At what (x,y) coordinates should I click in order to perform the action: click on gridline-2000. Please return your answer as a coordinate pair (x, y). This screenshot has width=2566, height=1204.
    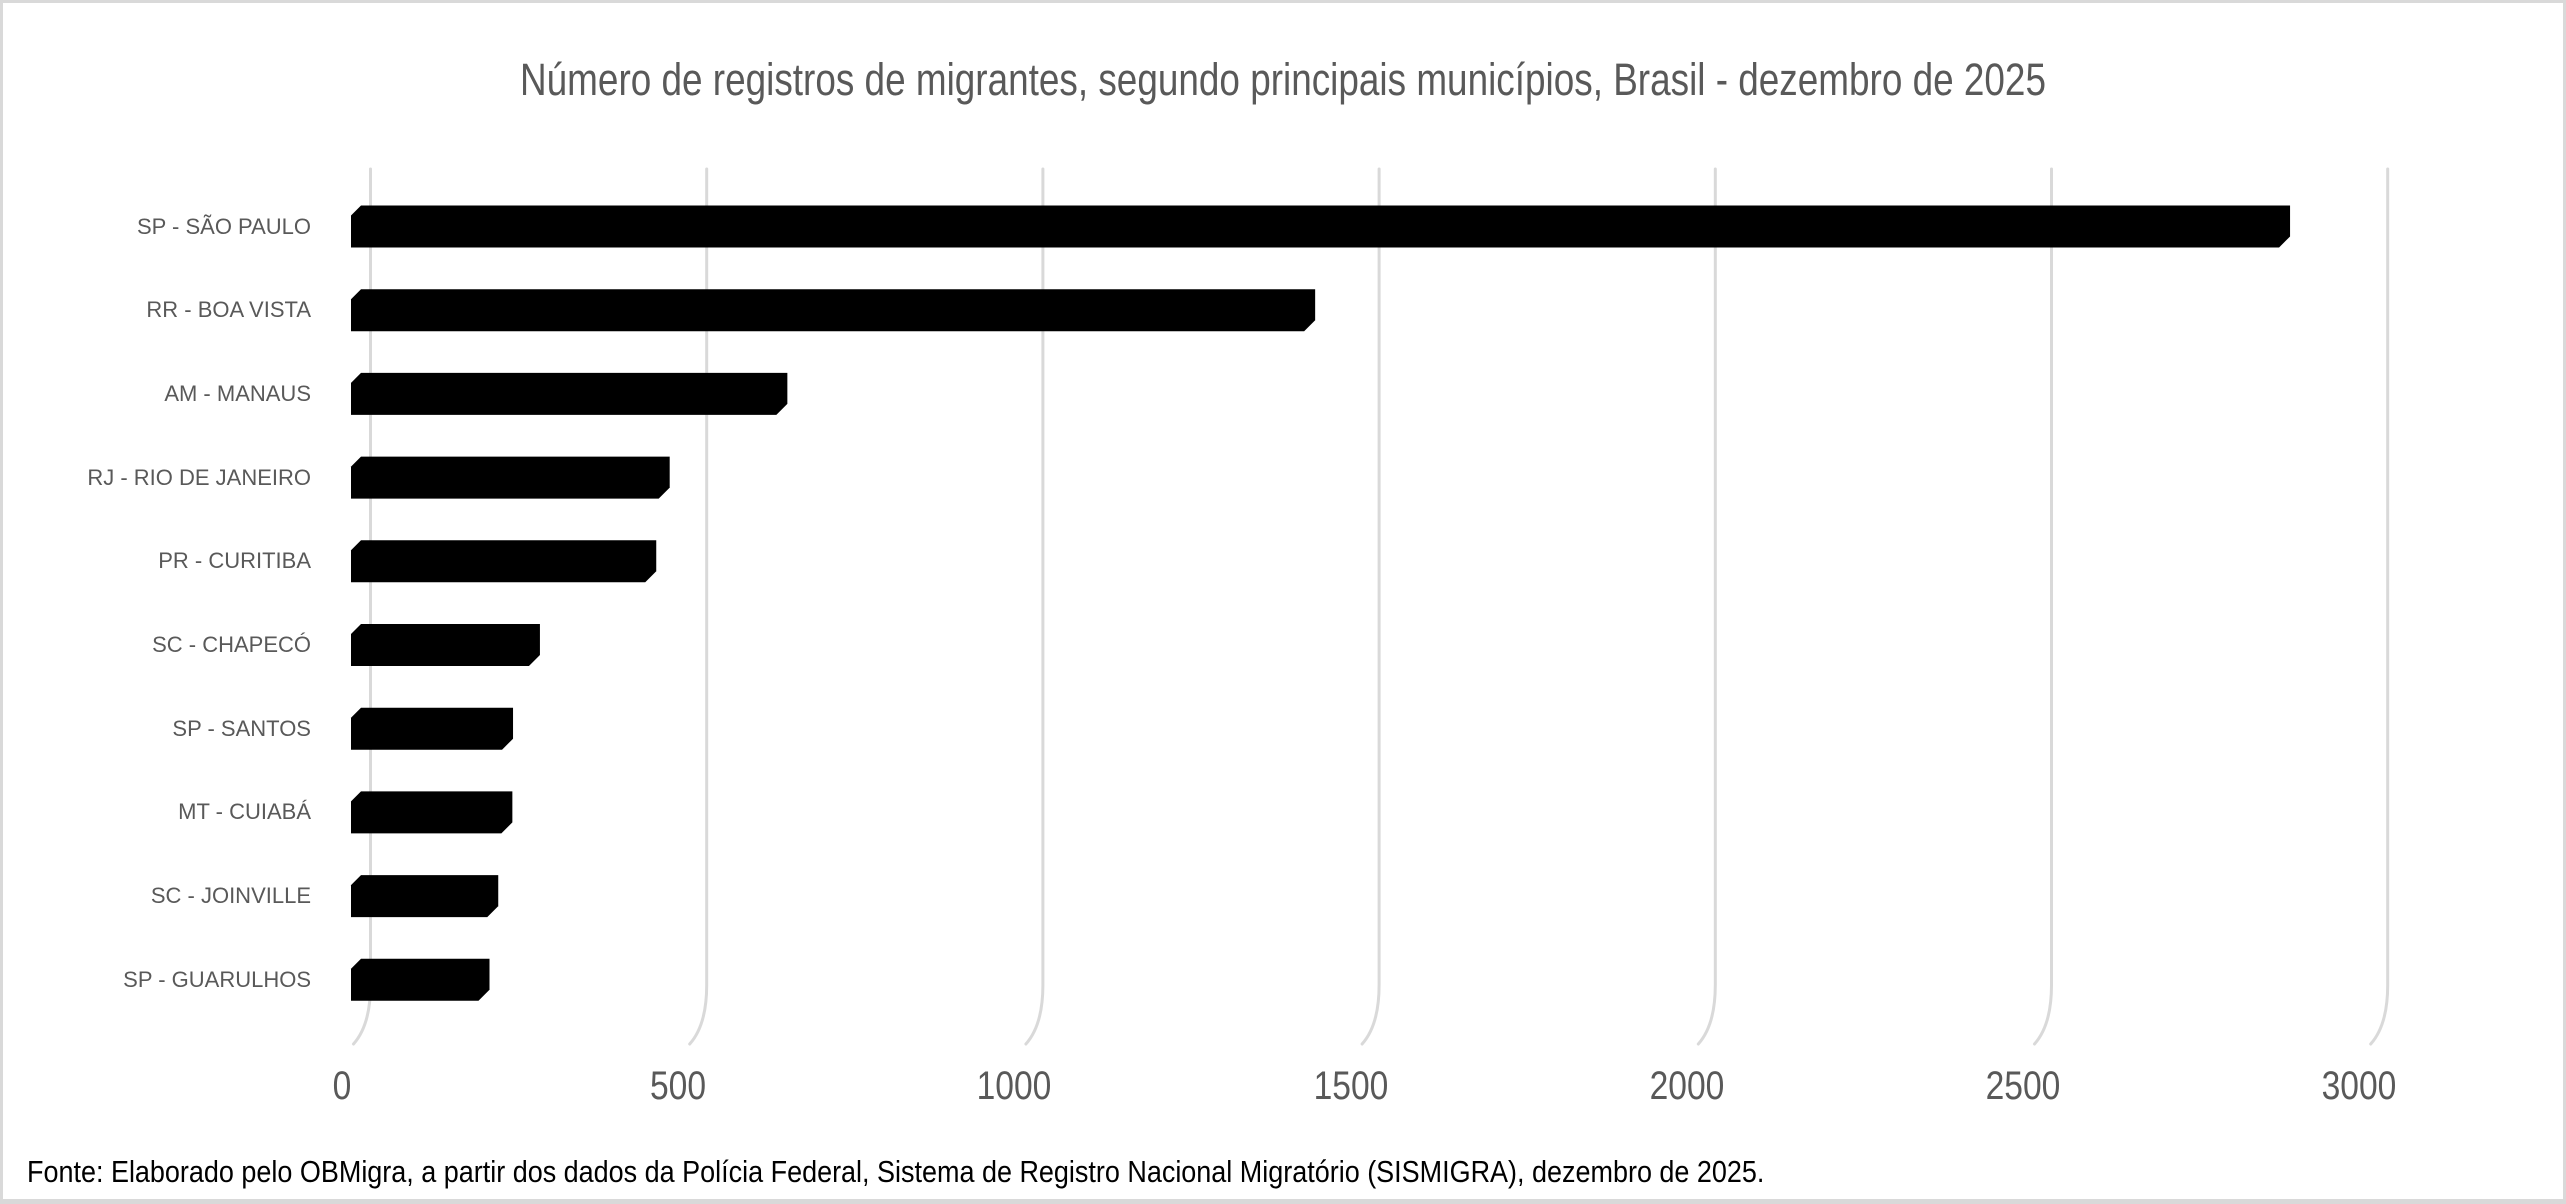
    Looking at the image, I should click on (1706, 606).